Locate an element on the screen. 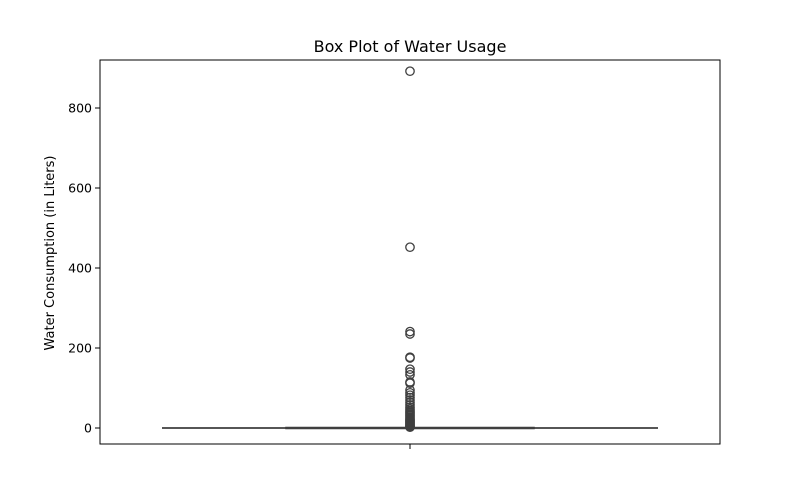  y-tick-label: 400 is located at coordinates (80, 268).